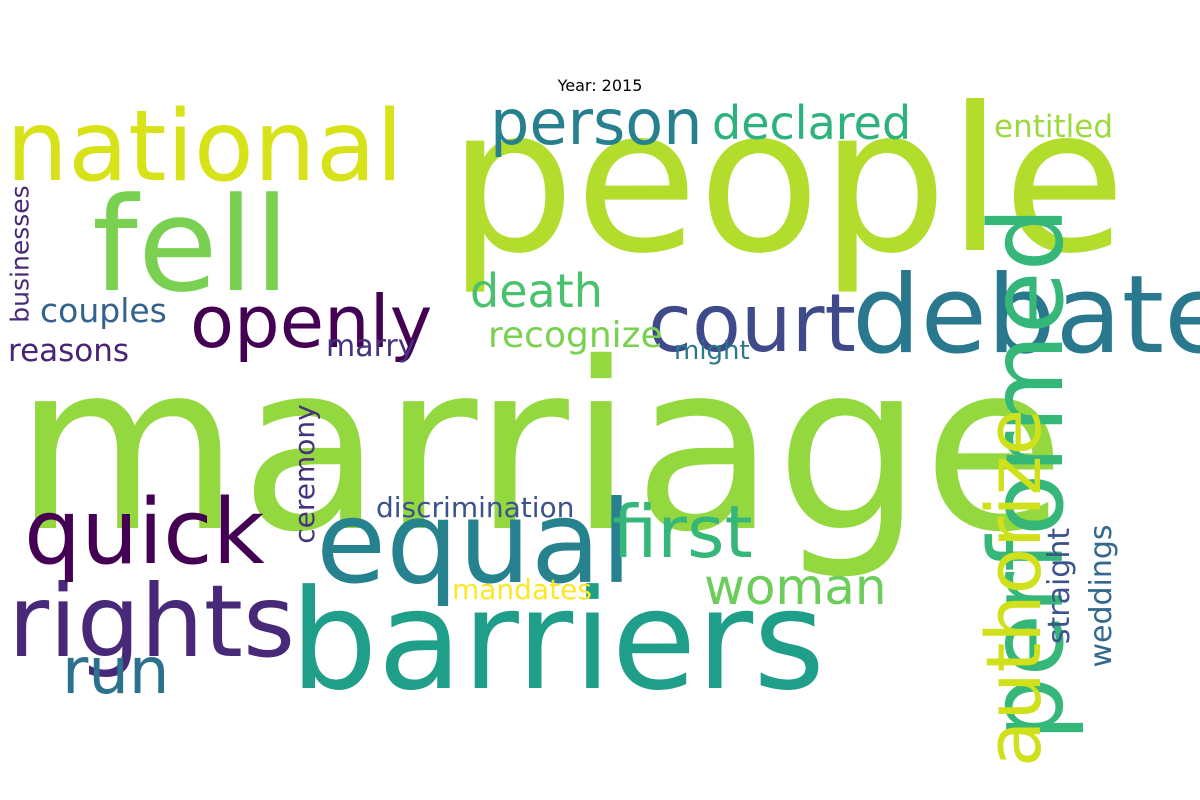 The width and height of the screenshot is (1200, 800). I want to click on word-performed: businesses, so click(20, 254).